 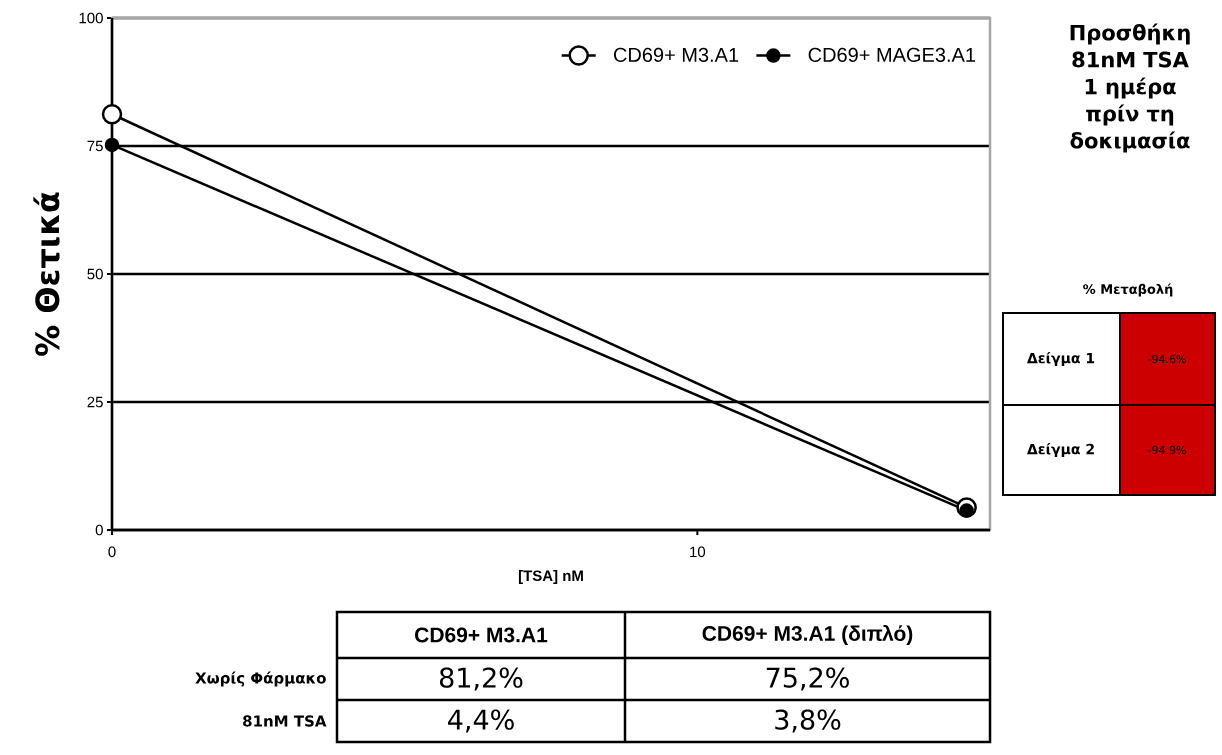 What do you see at coordinates (481, 635) in the screenshot?
I see `text: CD69+ M3.A1` at bounding box center [481, 635].